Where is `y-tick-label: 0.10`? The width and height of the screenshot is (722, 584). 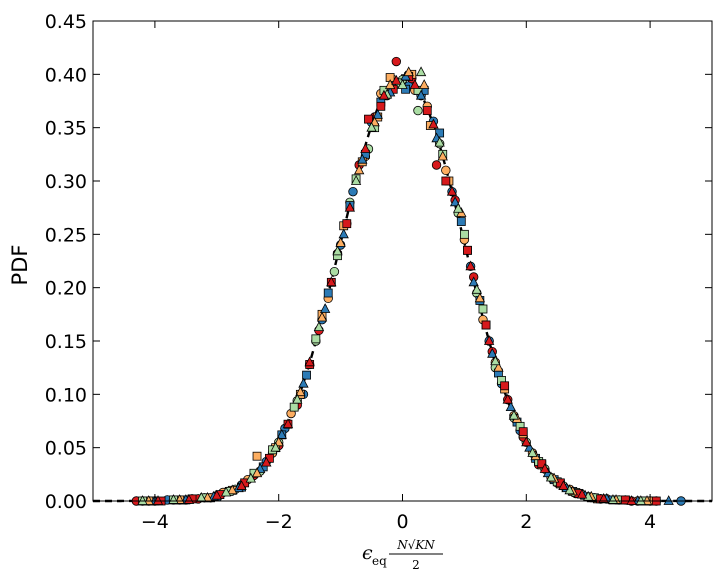
y-tick-label: 0.10 is located at coordinates (66, 395).